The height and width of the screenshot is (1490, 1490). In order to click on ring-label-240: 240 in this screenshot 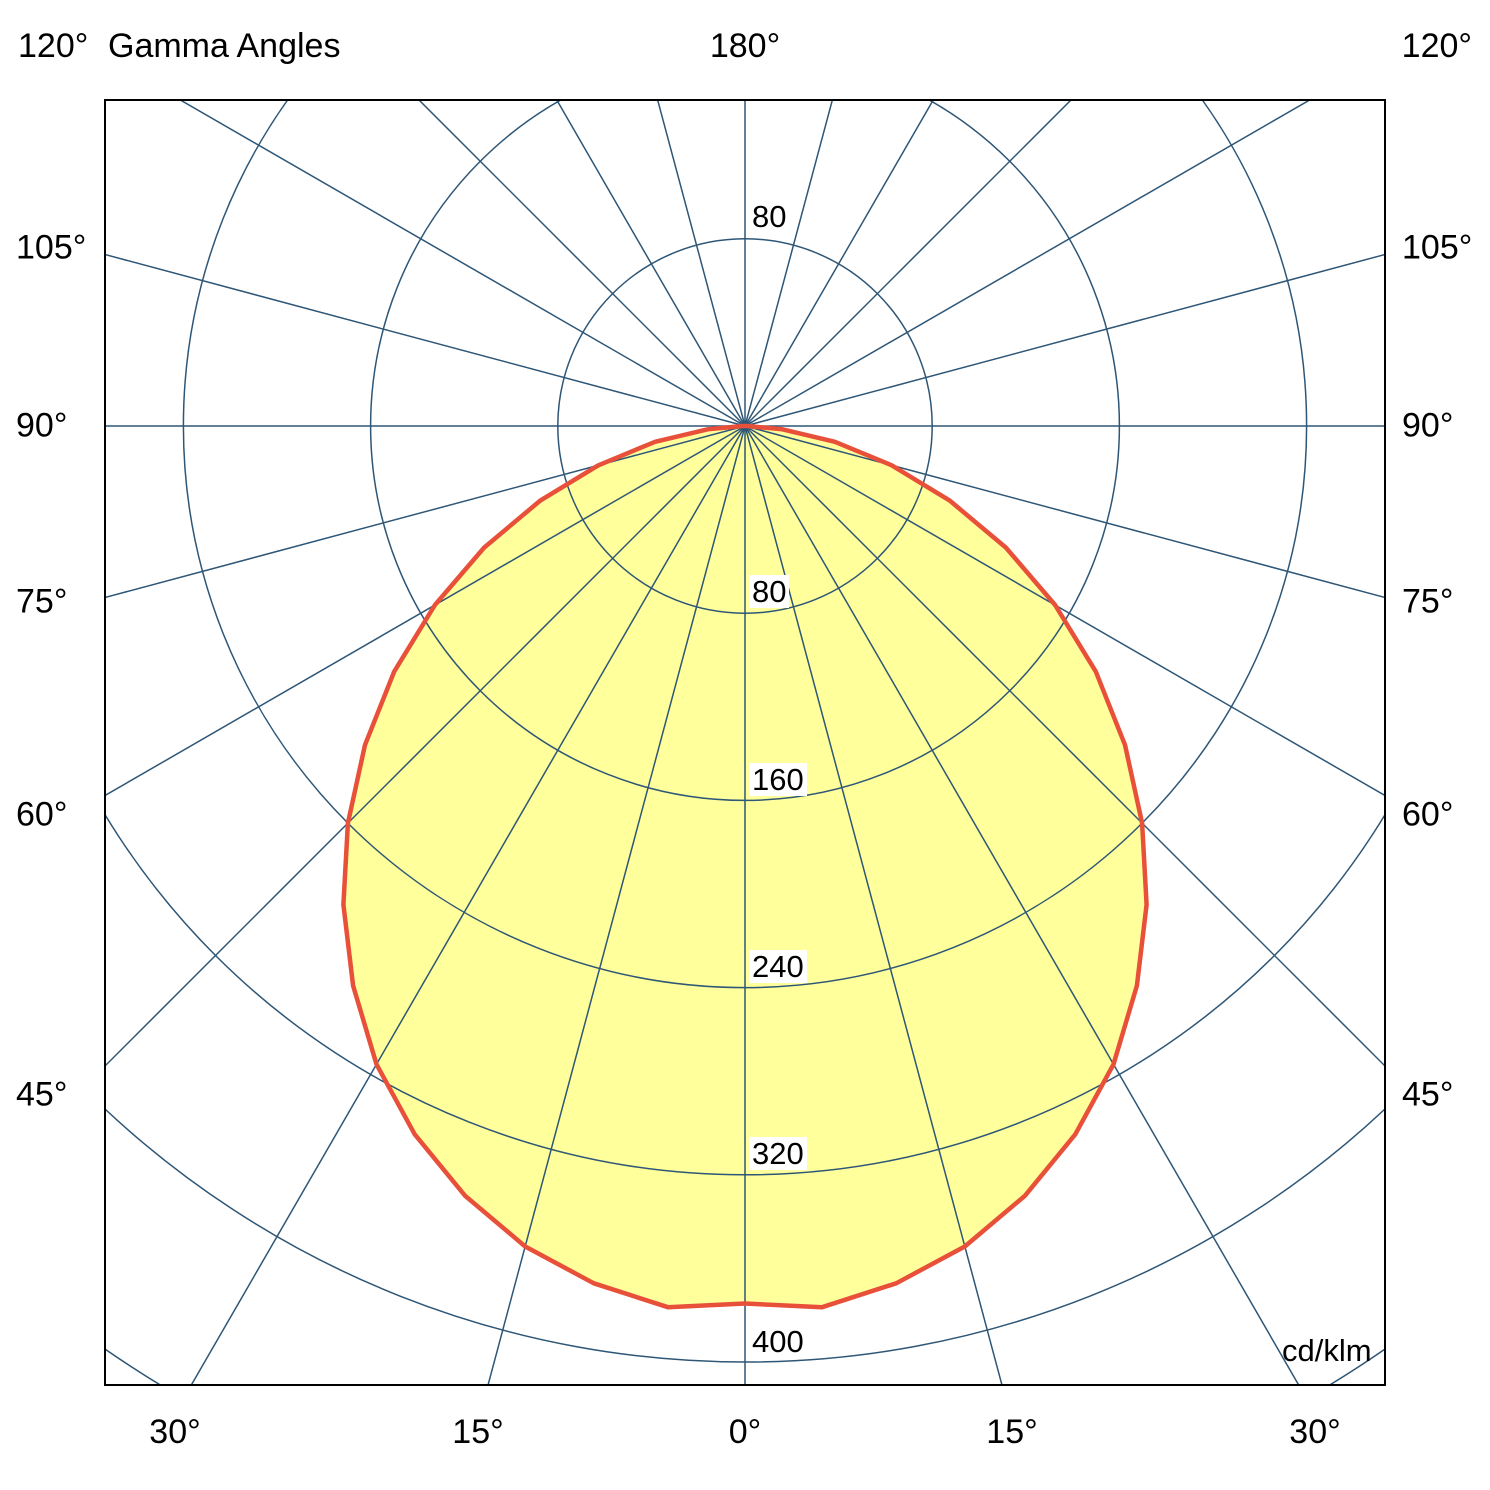, I will do `click(778, 966)`.